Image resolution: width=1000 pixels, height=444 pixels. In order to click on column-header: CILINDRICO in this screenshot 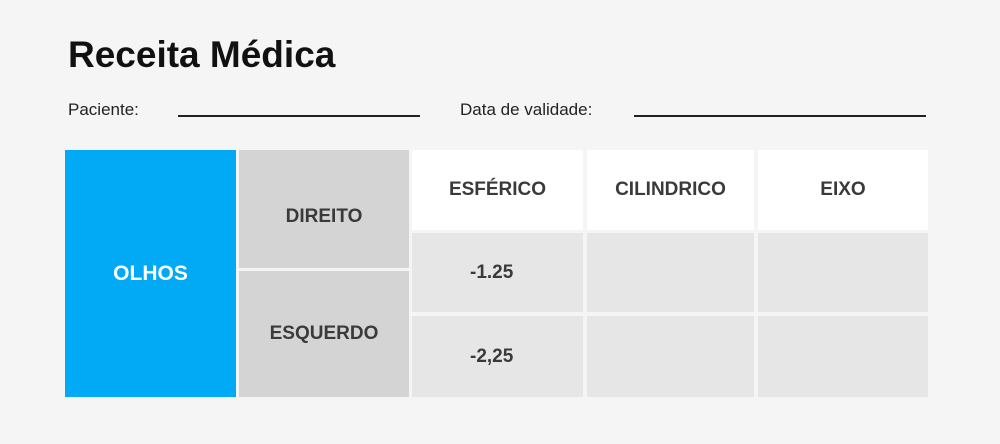, I will do `click(670, 190)`.